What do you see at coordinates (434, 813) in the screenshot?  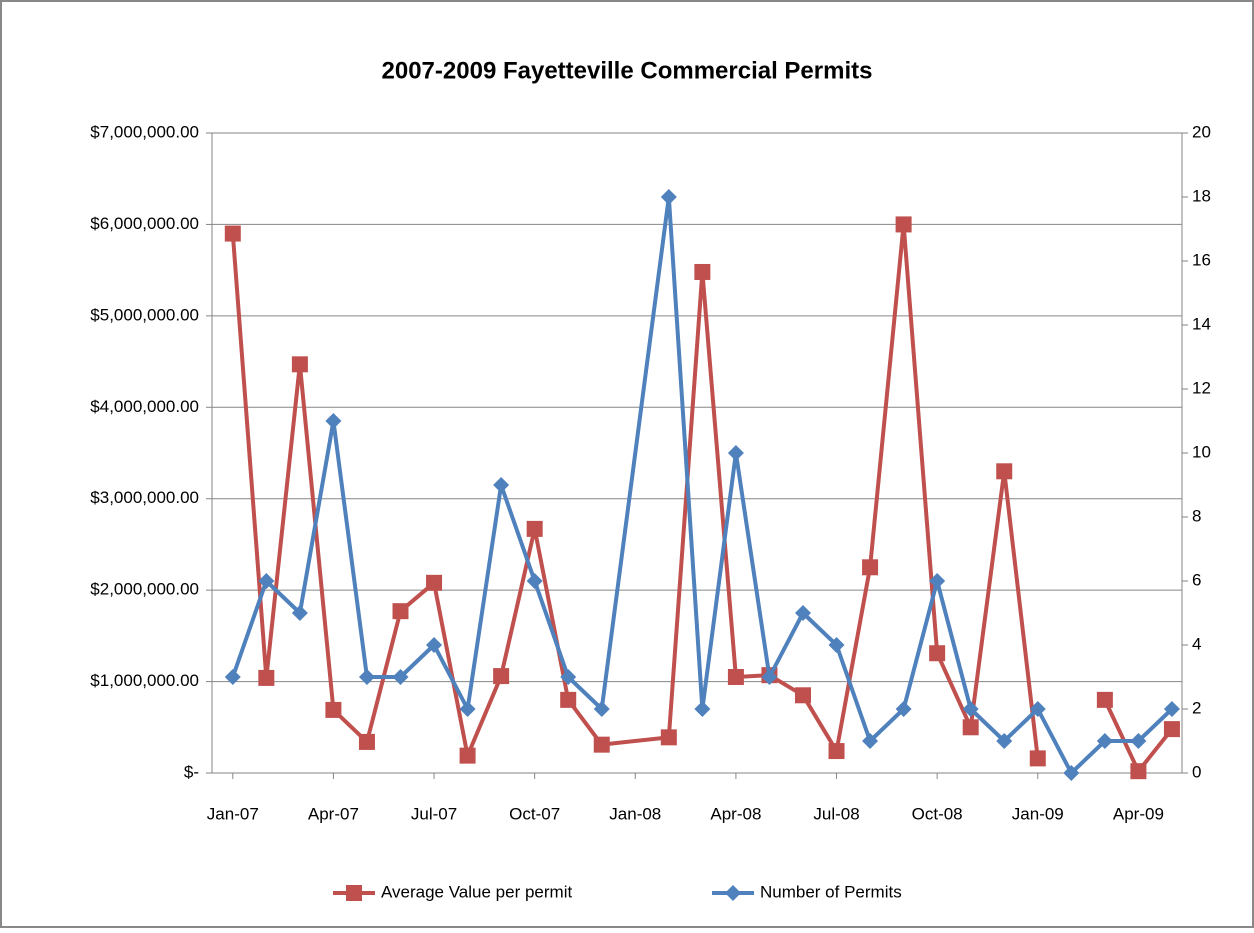 I see `x-tick-label: Jul-07` at bounding box center [434, 813].